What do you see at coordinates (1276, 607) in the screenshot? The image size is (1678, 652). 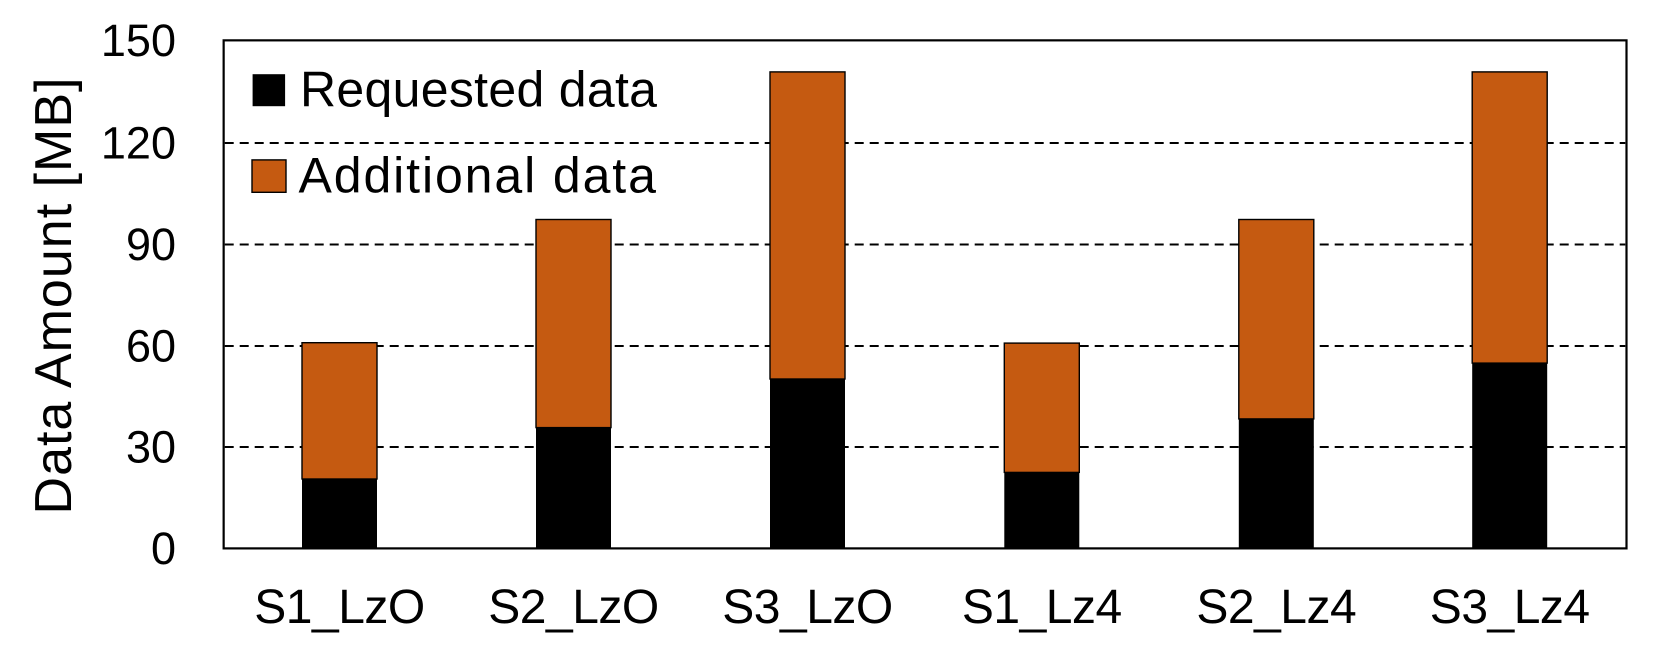 I see `svg-text: S2_Lz4` at bounding box center [1276, 607].